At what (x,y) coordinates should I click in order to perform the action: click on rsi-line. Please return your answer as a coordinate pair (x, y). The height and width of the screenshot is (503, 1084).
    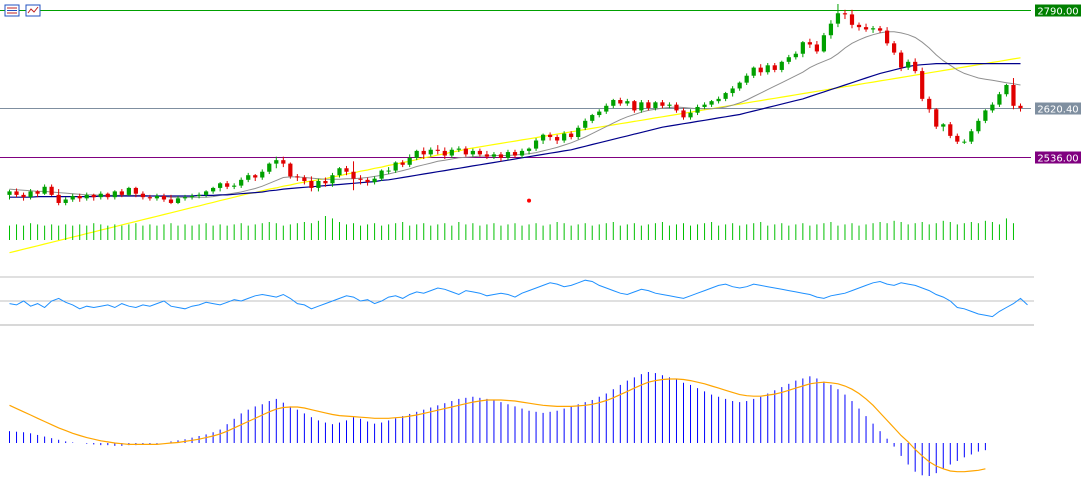
    Looking at the image, I should click on (518, 298).